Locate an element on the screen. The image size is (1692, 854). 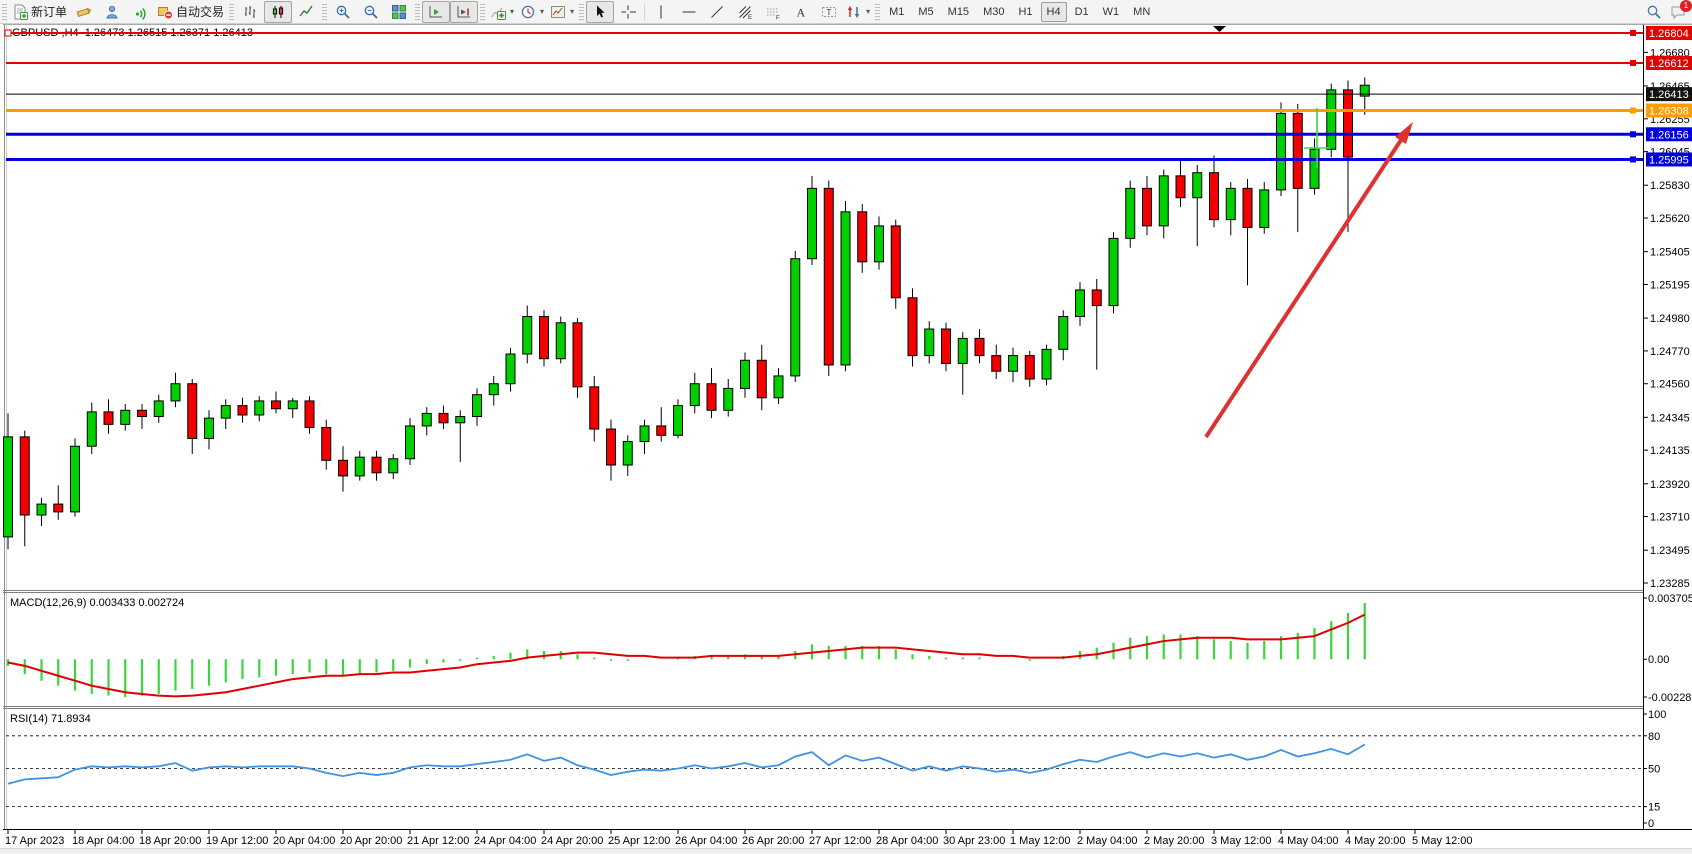
svg-text: 15 is located at coordinates (1654, 808).